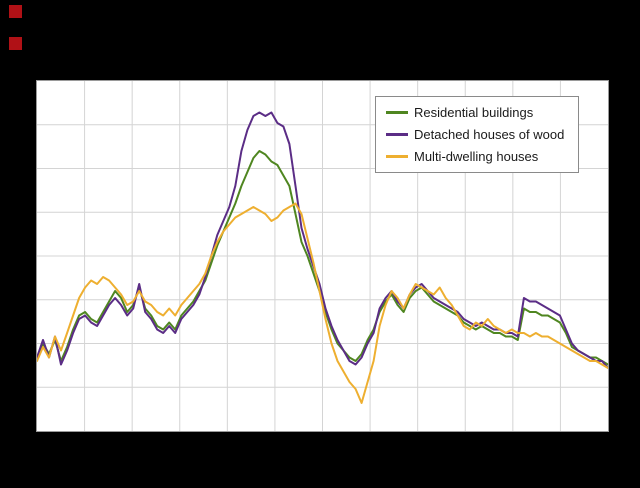 The width and height of the screenshot is (640, 488). I want to click on legend-item-detached: Detached houses of wood, so click(475, 134).